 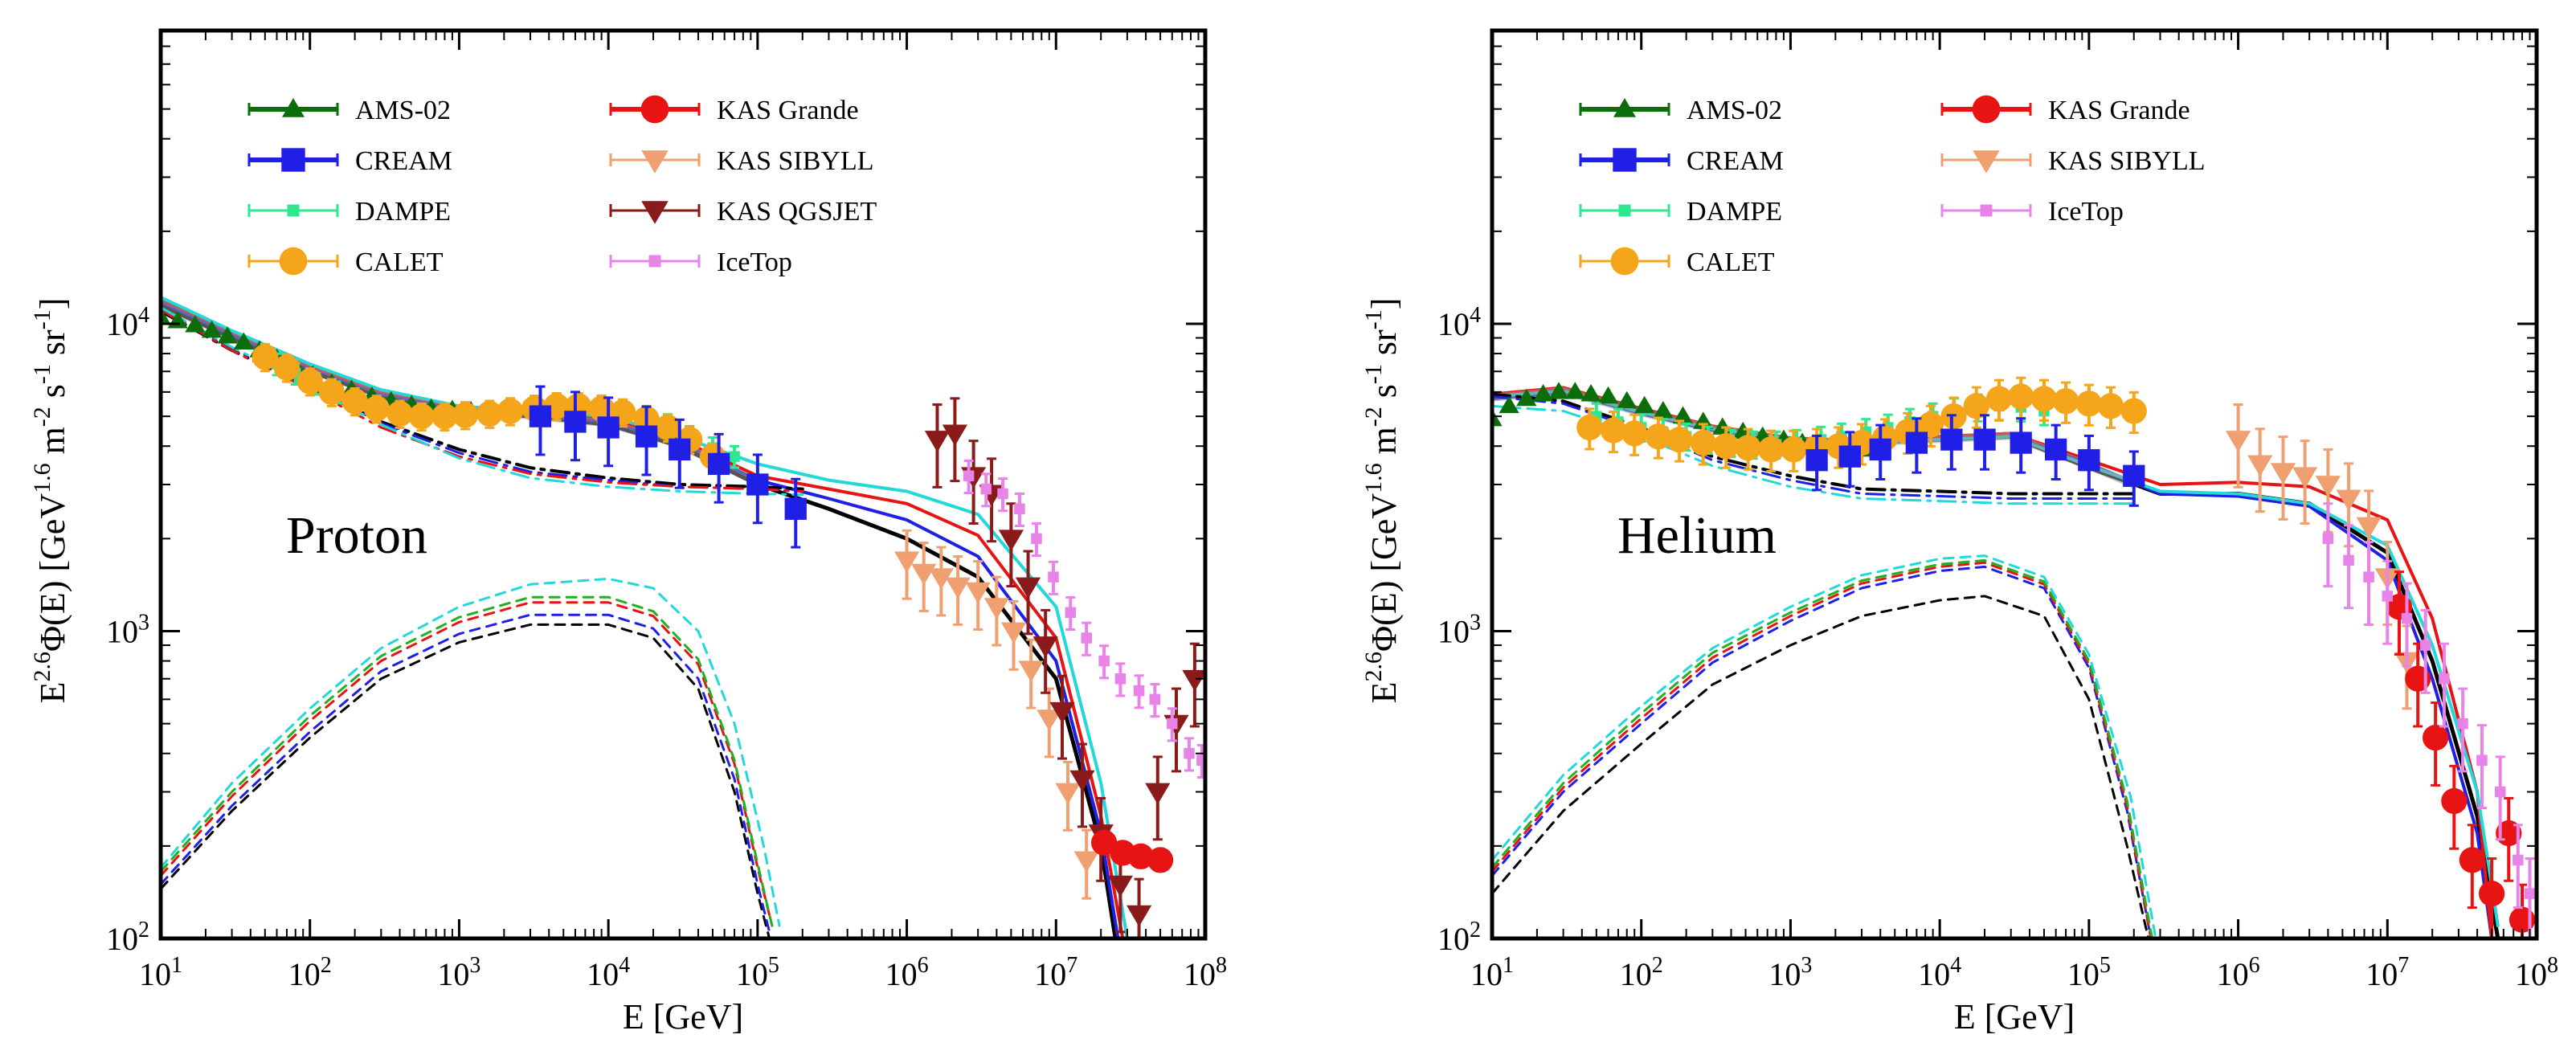 I want to click on series-calet, so click(x=489, y=407).